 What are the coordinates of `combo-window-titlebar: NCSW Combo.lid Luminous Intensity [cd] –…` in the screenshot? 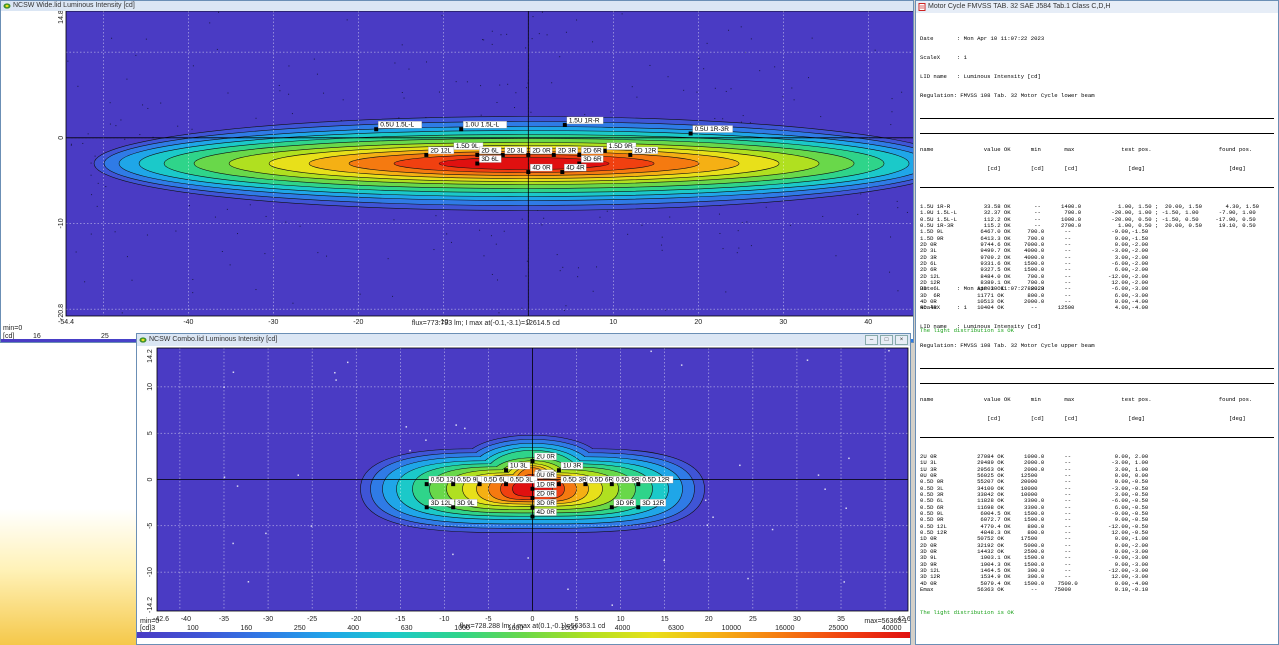 It's located at (523, 340).